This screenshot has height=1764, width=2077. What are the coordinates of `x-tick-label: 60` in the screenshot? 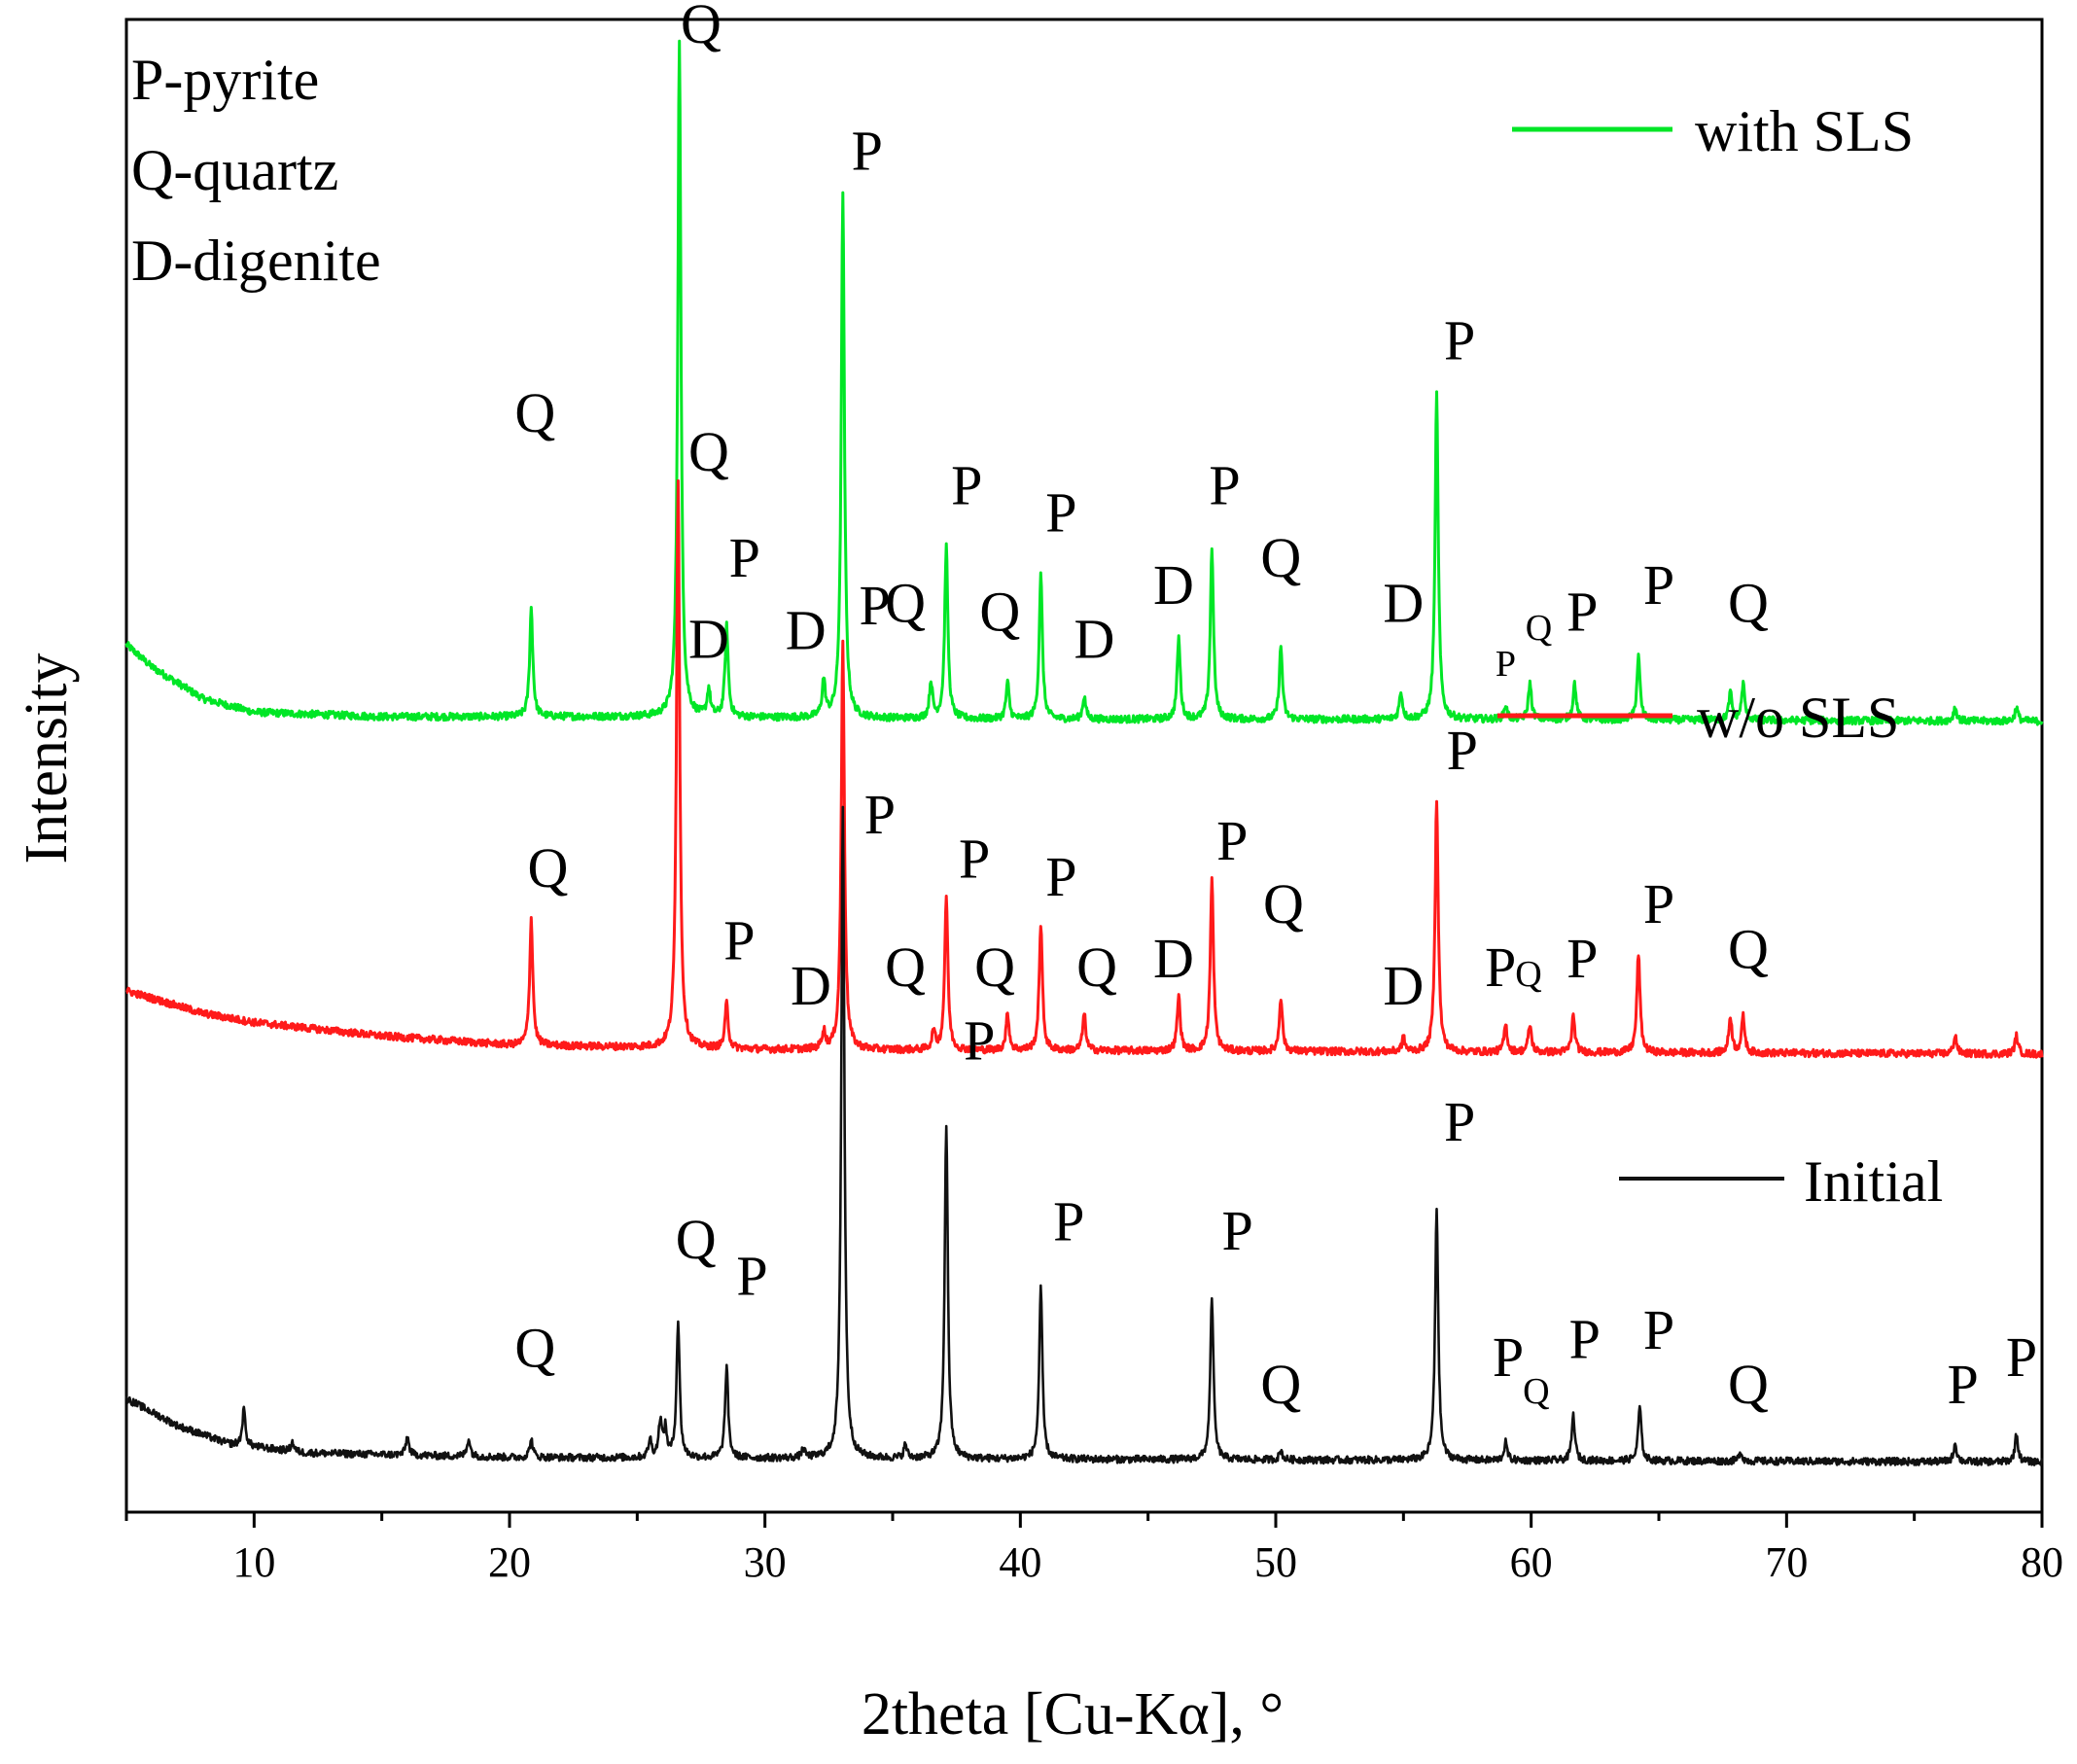 It's located at (1532, 1562).